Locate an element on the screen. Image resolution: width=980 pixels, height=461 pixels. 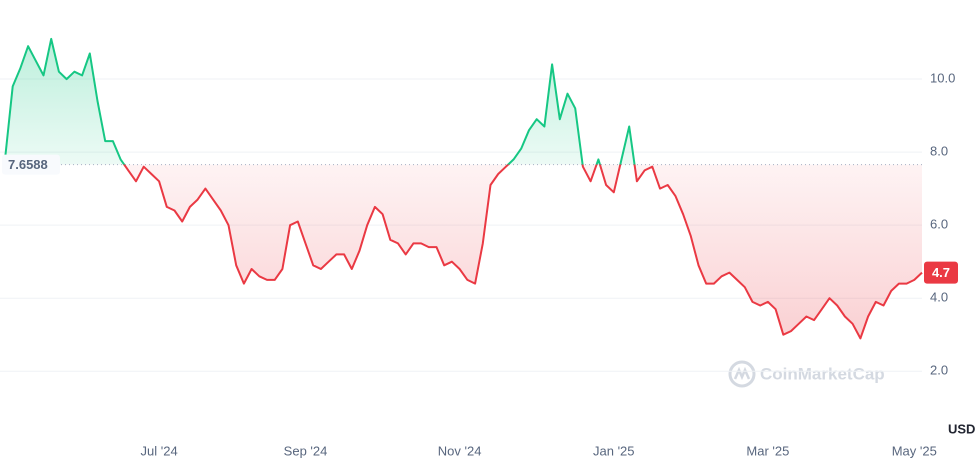
x-tick-label: Jan '25 is located at coordinates (614, 450).